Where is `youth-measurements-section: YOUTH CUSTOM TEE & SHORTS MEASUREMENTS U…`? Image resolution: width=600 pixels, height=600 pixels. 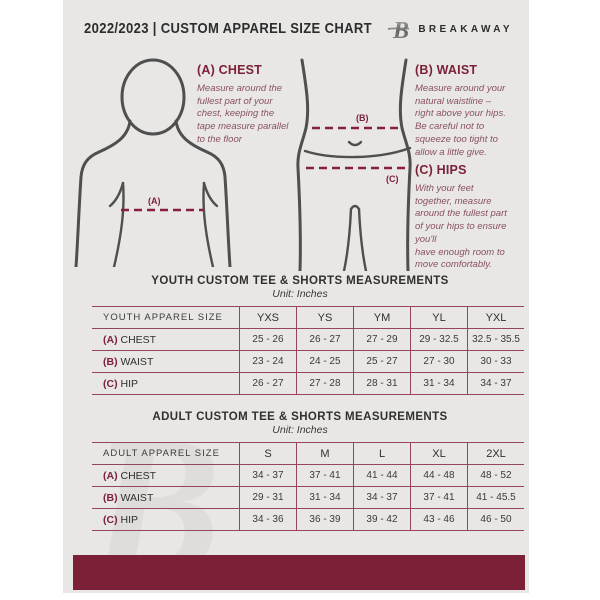 youth-measurements-section: YOUTH CUSTOM TEE & SHORTS MEASUREMENTS U… is located at coordinates (308, 334).